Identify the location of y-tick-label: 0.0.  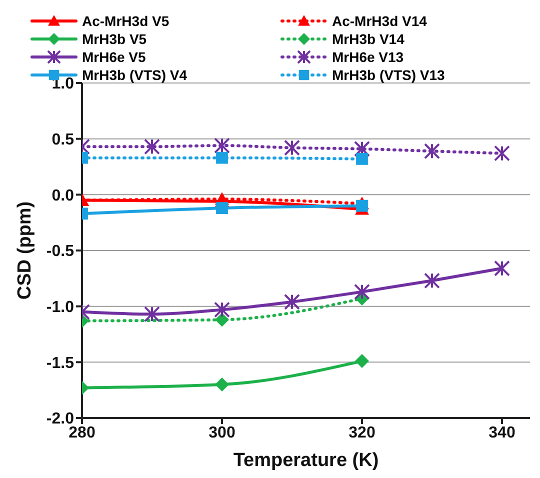
(63, 195).